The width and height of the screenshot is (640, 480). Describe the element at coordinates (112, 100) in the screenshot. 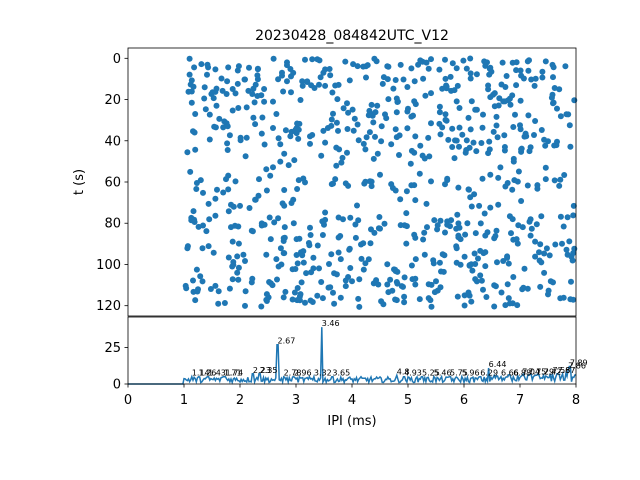

I see `y-tick-label: 20` at that location.